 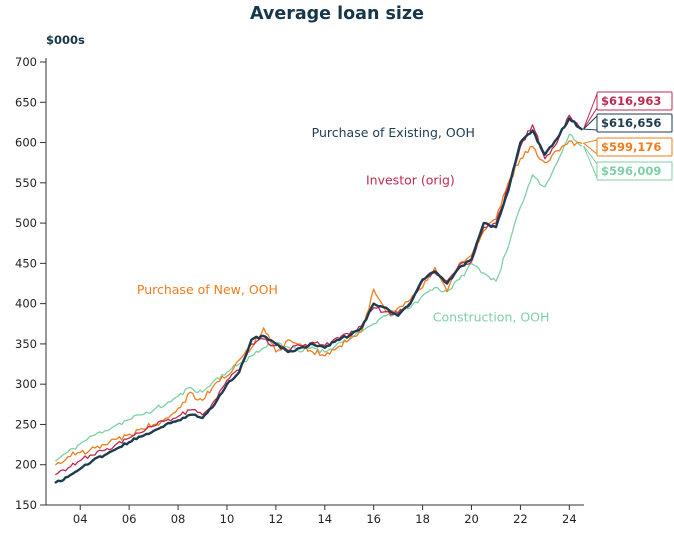 What do you see at coordinates (393, 132) in the screenshot?
I see `series-label: Purchase of Existing, OOH` at bounding box center [393, 132].